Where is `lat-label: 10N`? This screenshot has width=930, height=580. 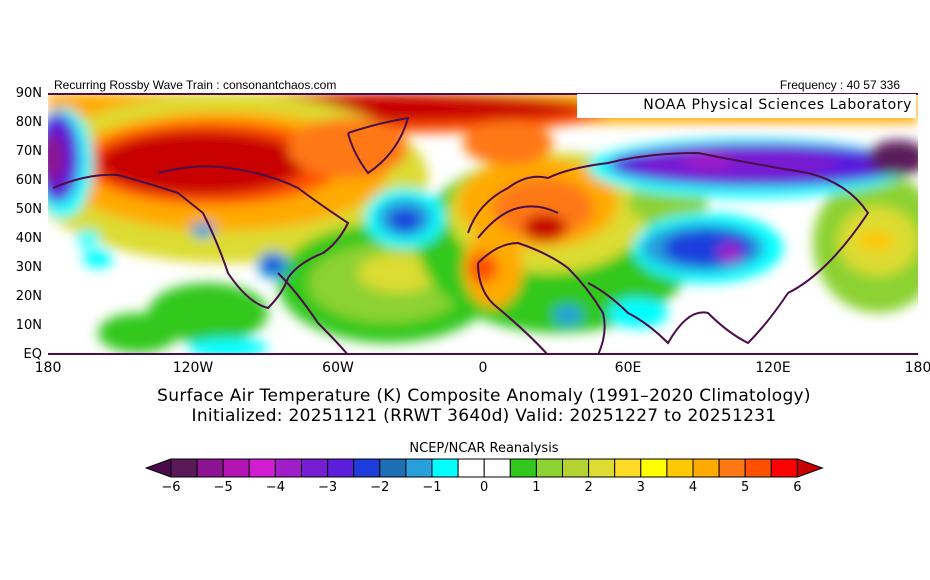
lat-label: 10N is located at coordinates (28, 325).